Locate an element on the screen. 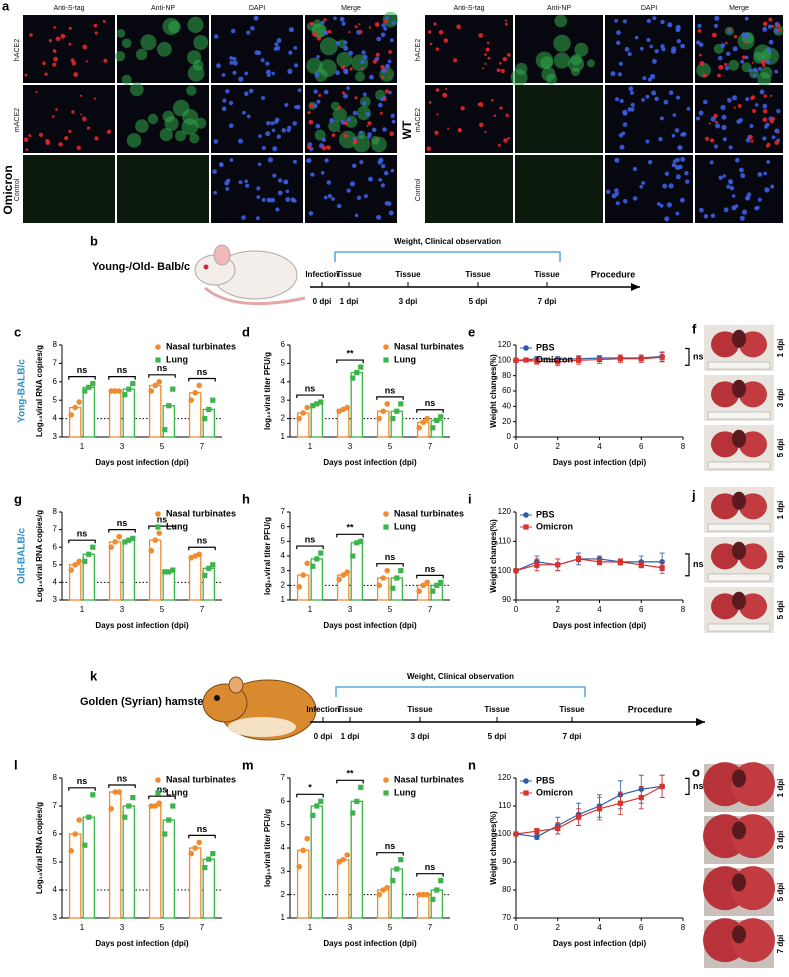  day-label: 3 dpi is located at coordinates (420, 736).